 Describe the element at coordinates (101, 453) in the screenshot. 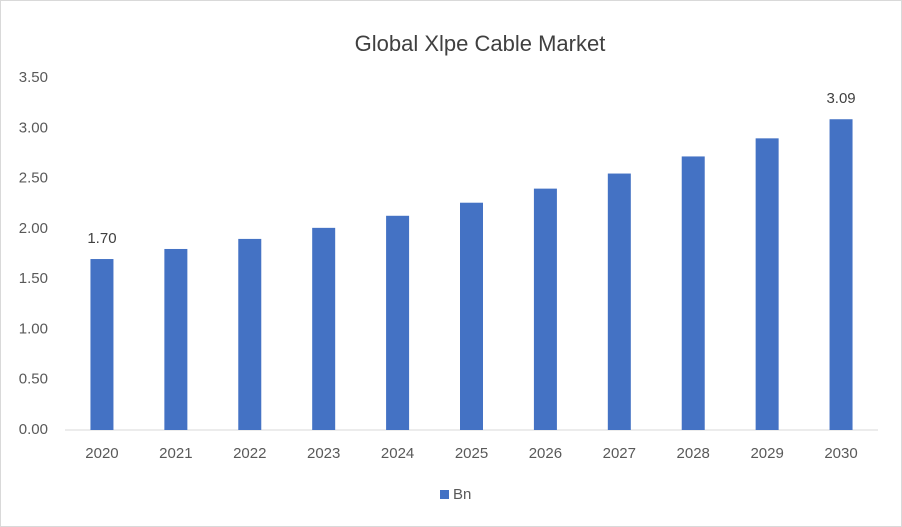

I see `x-tick-label: 2020` at that location.